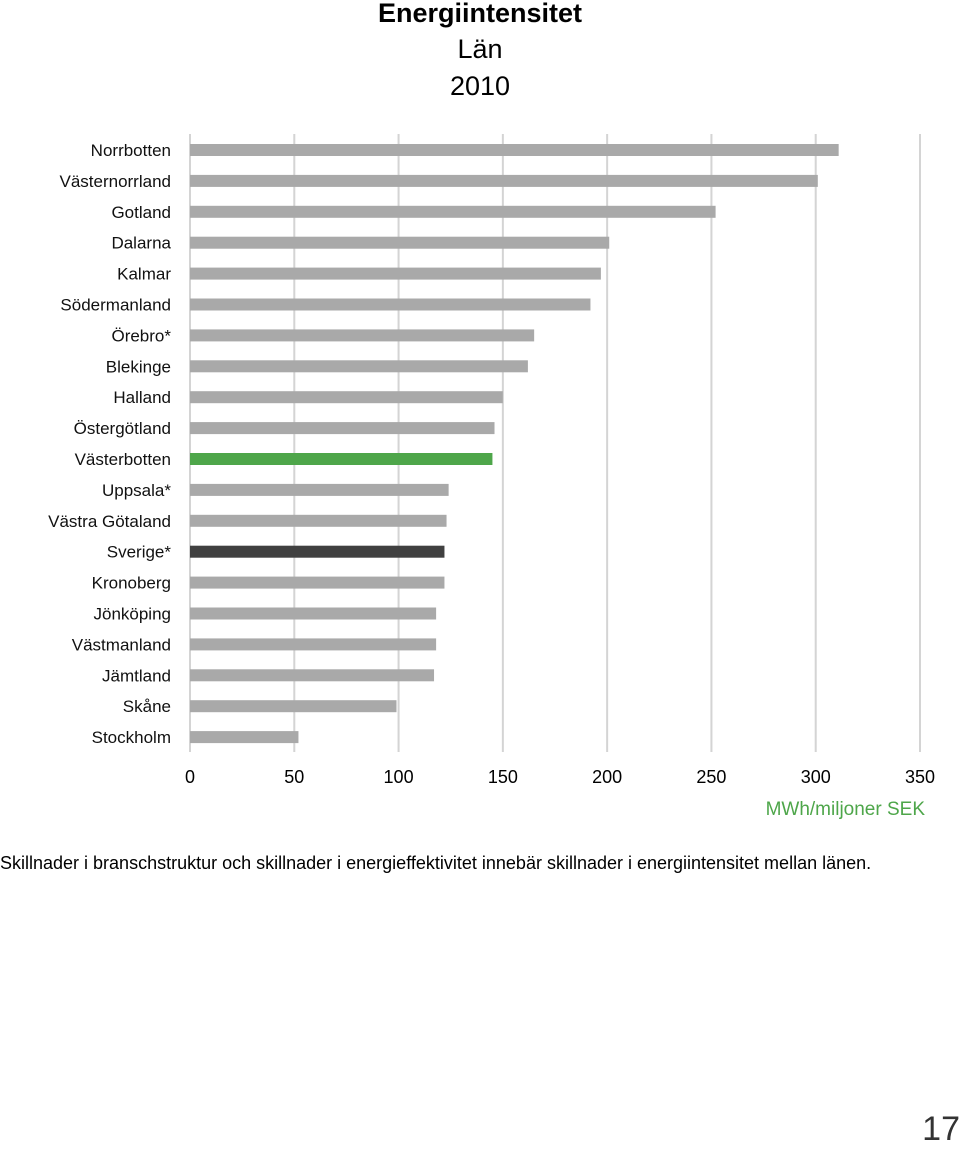  I want to click on category-label: Dalarna, so click(141, 243).